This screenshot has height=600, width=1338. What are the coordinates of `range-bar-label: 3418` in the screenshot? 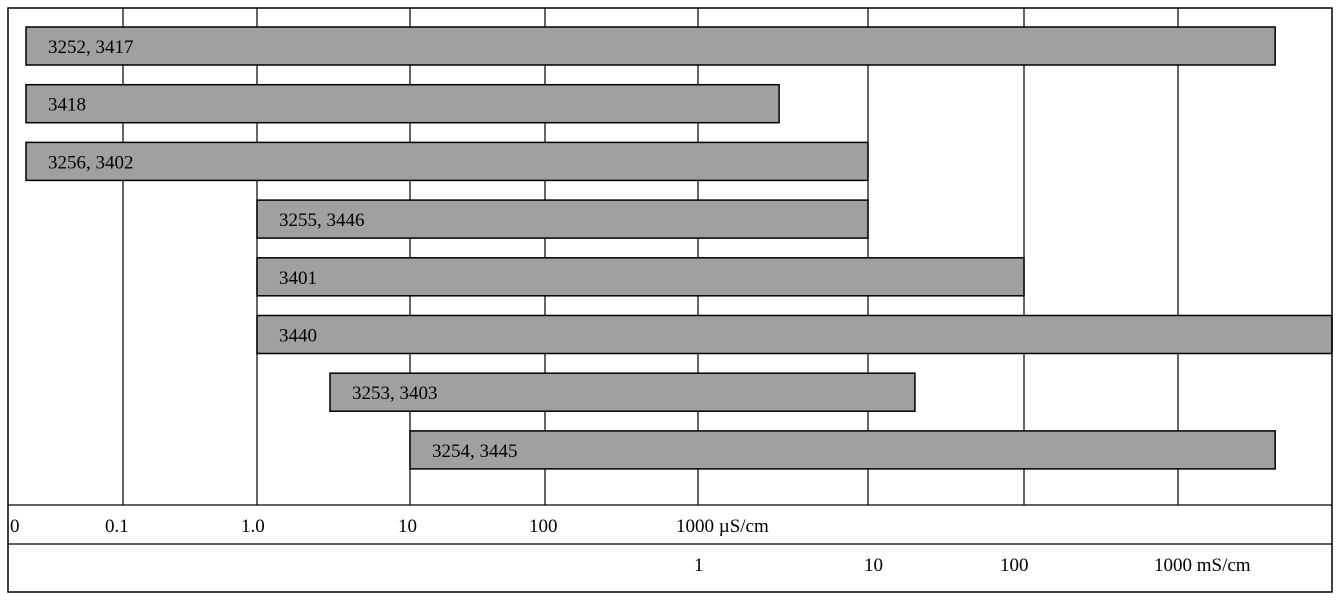 It's located at (67, 105).